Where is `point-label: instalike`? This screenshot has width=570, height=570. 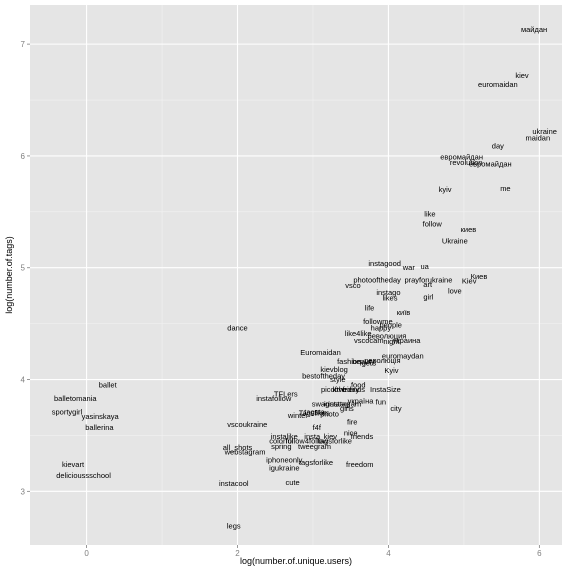
point-label: instalike is located at coordinates (284, 436).